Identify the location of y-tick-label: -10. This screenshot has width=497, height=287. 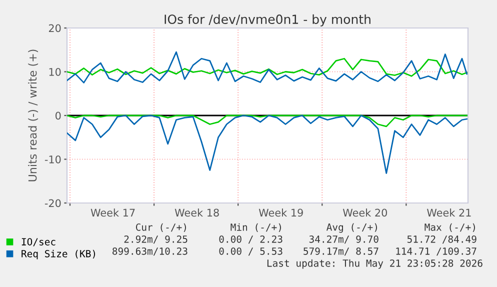
(52, 159).